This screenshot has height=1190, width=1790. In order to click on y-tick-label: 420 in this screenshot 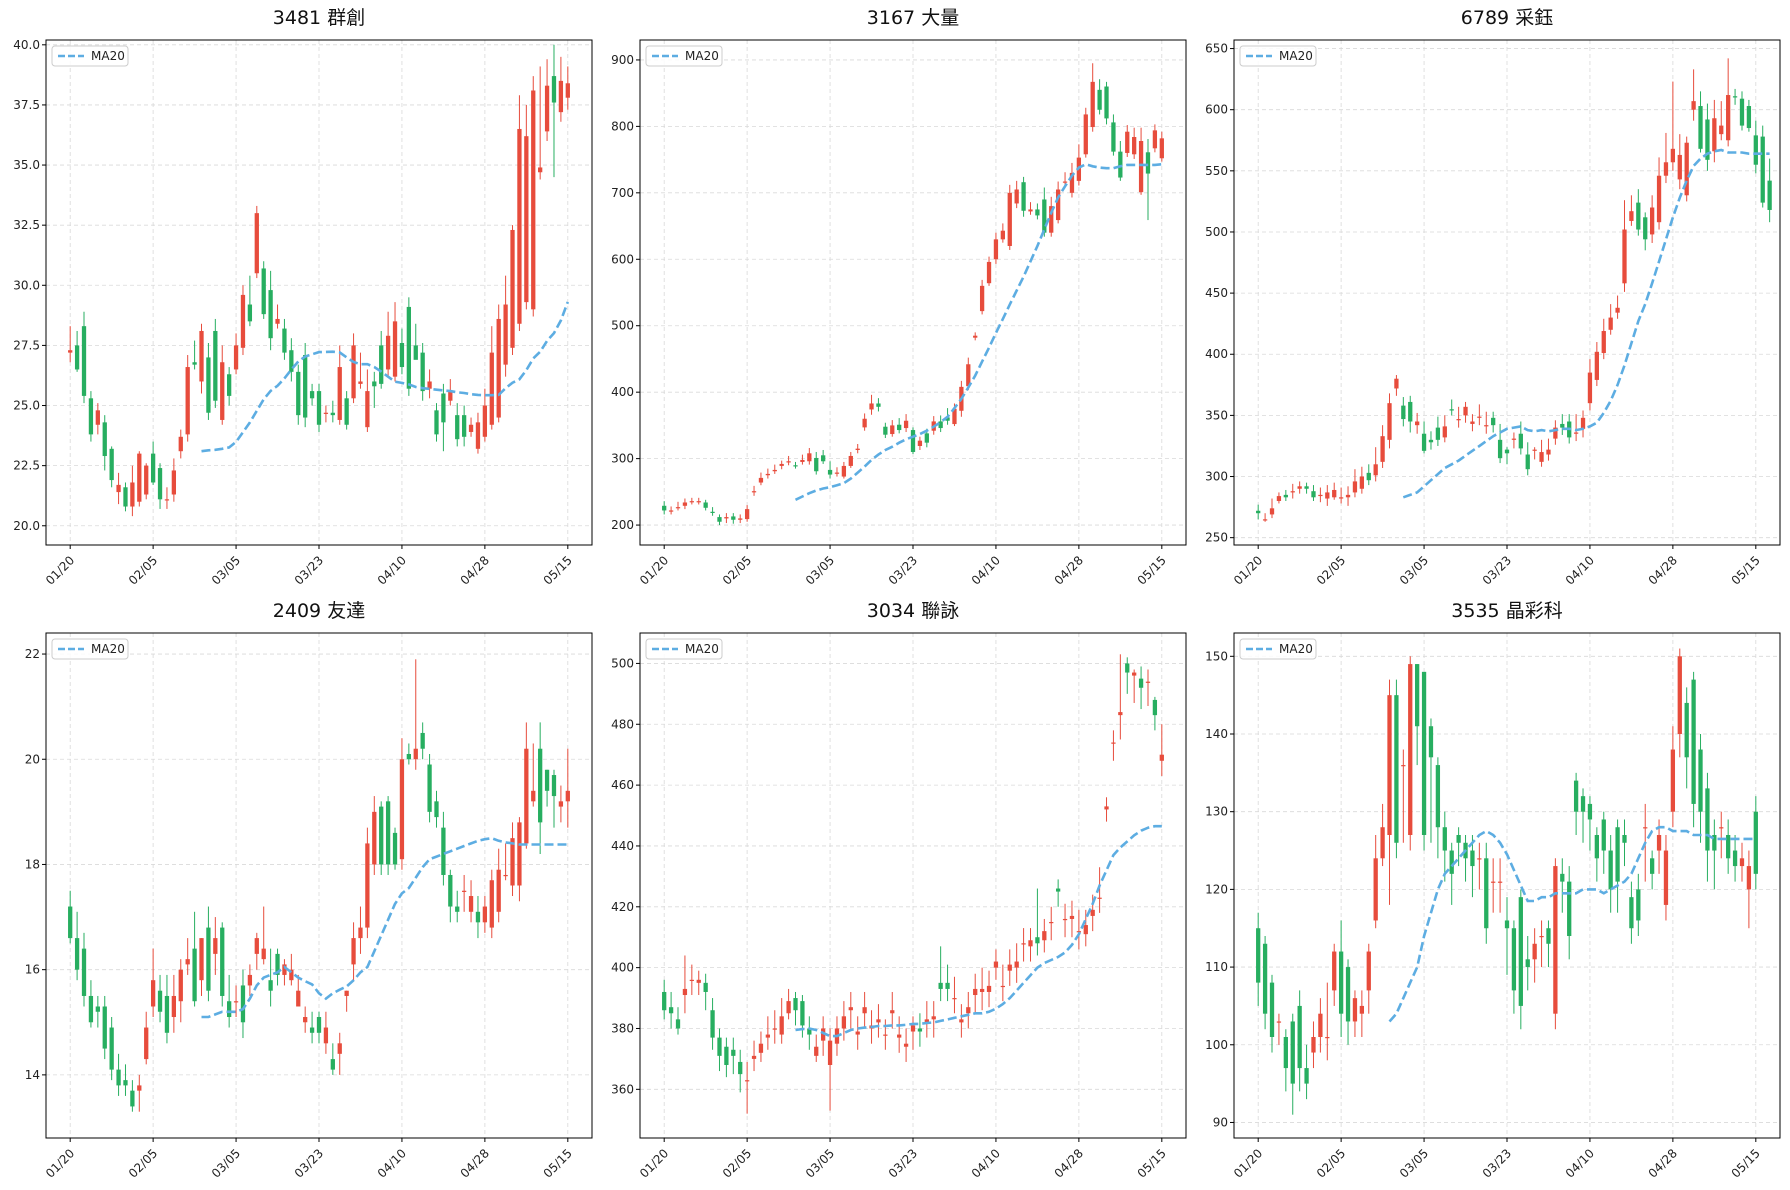, I will do `click(622, 907)`.